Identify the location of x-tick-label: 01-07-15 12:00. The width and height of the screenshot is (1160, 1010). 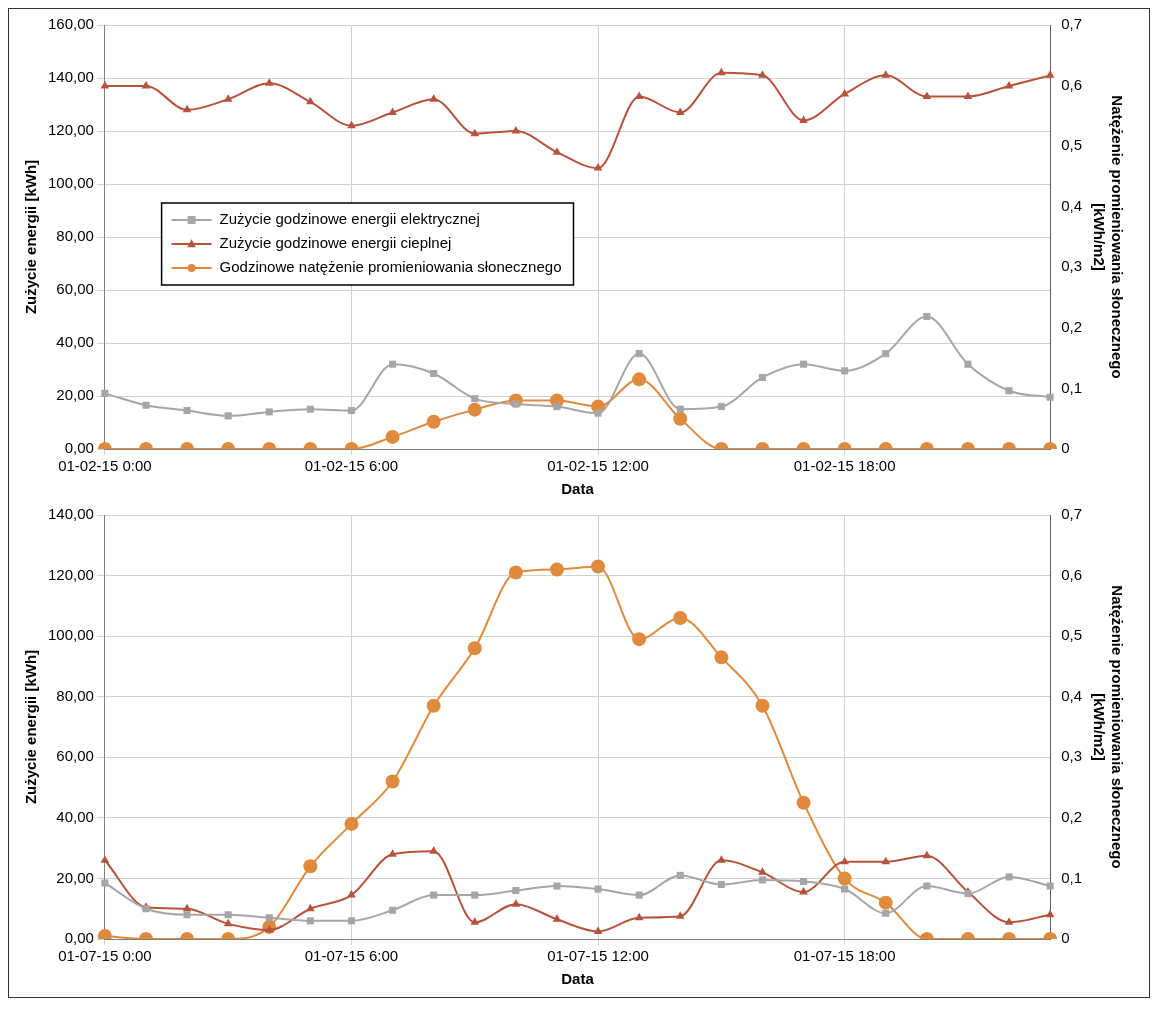
(598, 956).